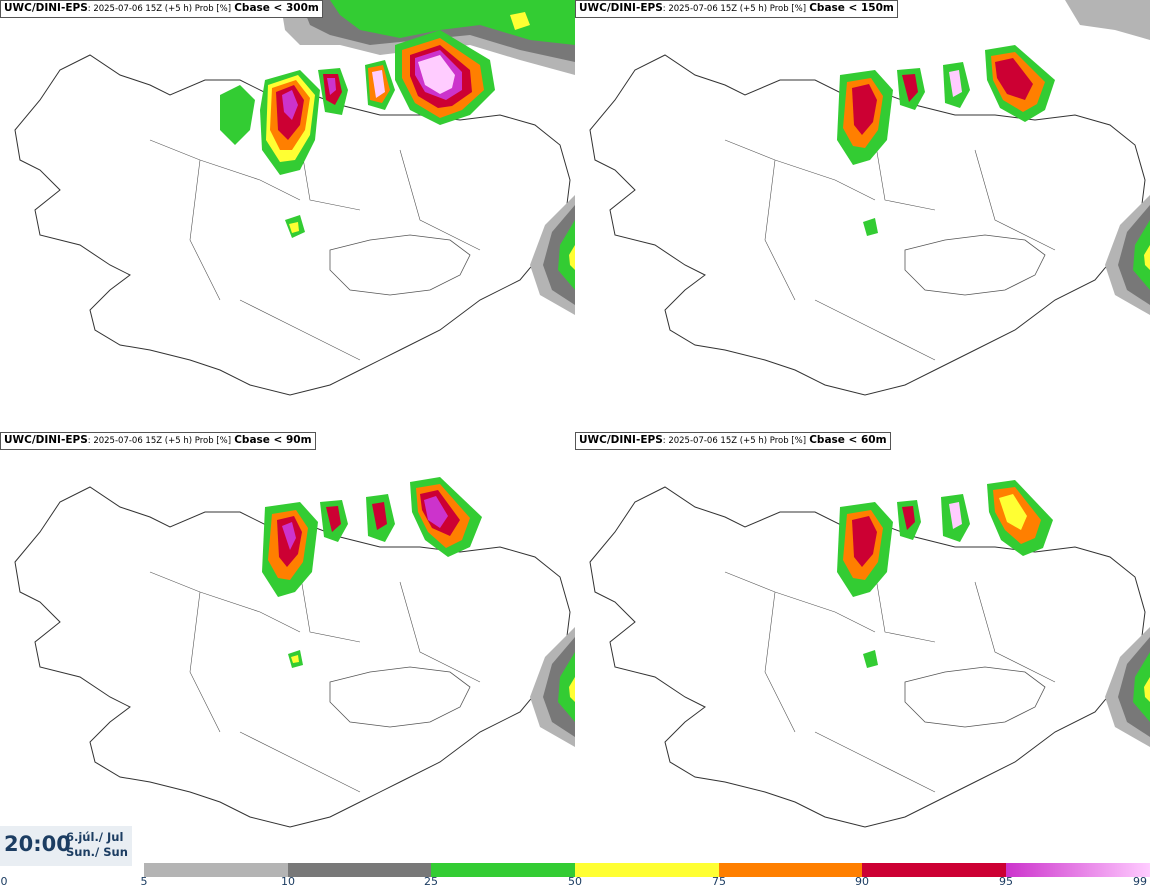 The height and width of the screenshot is (891, 1150). What do you see at coordinates (95, 837) in the screenshot?
I see `date-line-1: 6.júl./ Jul` at bounding box center [95, 837].